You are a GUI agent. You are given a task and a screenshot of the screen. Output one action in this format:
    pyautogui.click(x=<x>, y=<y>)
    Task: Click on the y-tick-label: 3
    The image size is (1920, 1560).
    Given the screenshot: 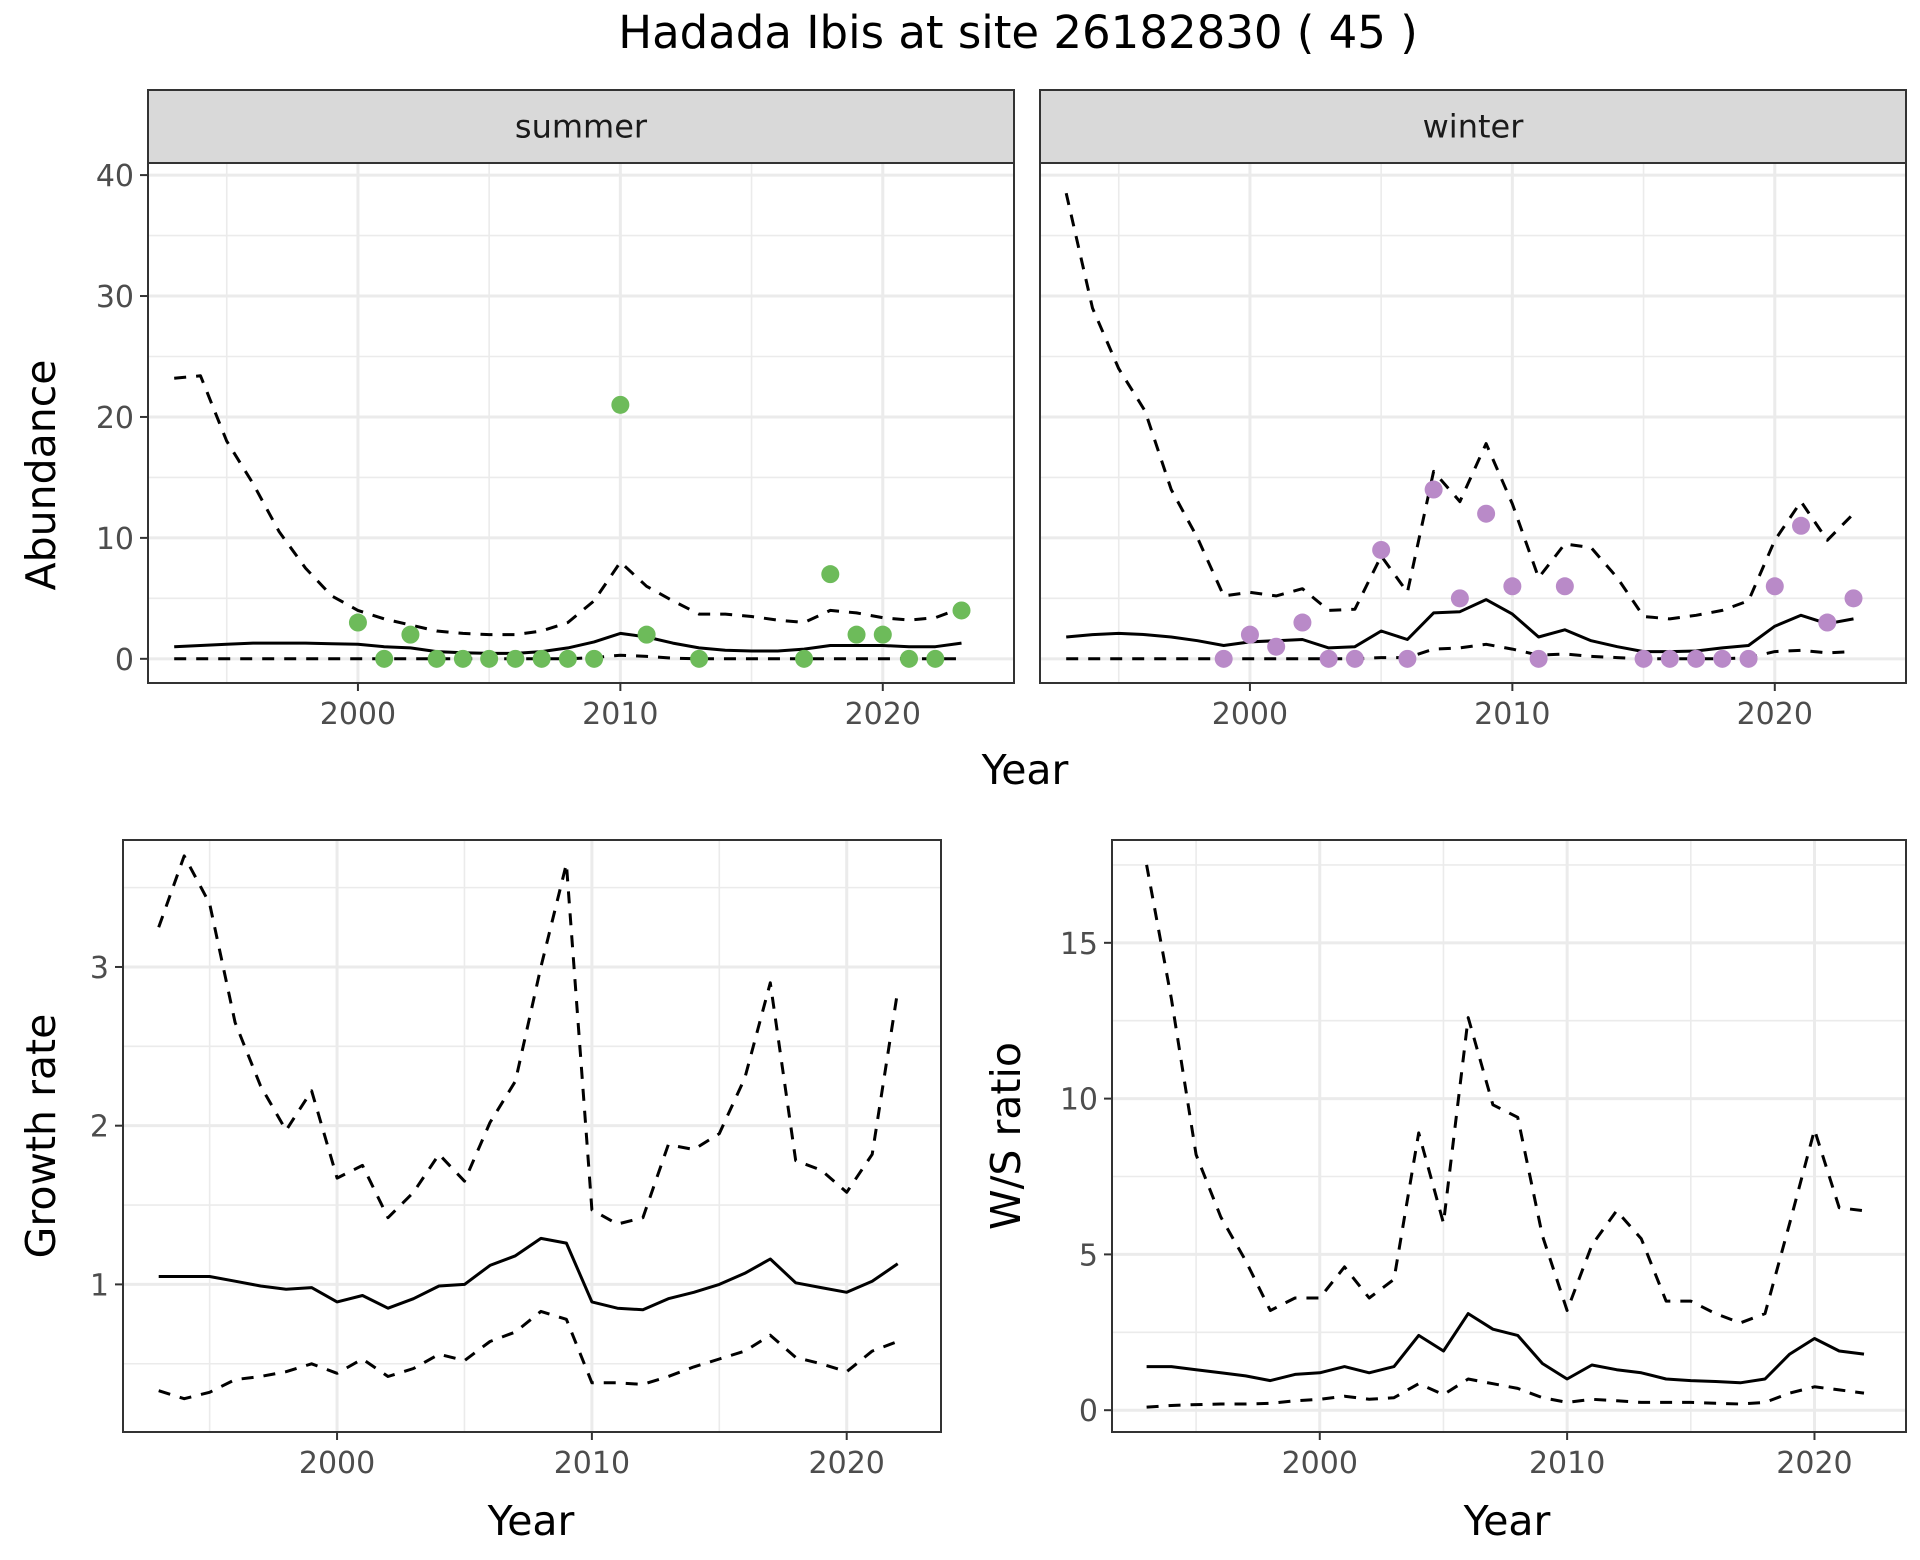 What is the action you would take?
    pyautogui.click(x=99, y=968)
    